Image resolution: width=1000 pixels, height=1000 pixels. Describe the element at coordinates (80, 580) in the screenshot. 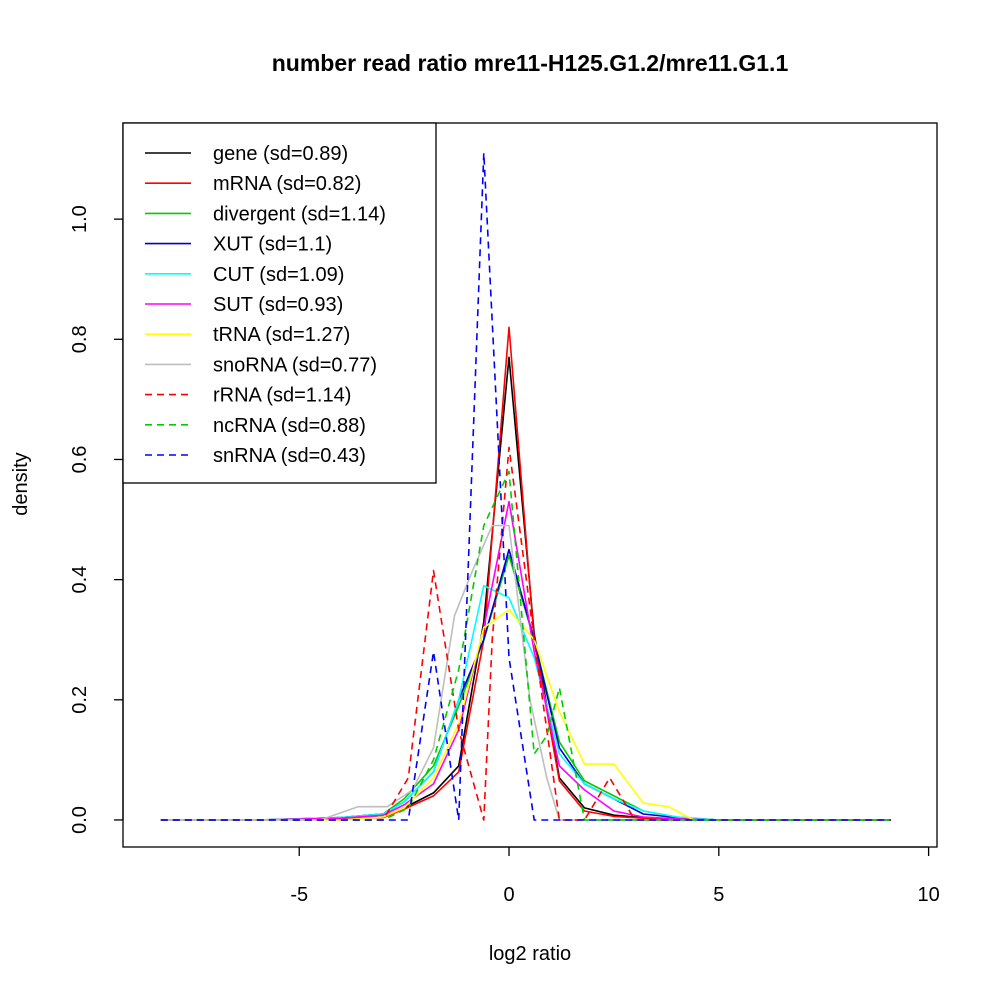

I see `y-tick-label: 0.4` at that location.